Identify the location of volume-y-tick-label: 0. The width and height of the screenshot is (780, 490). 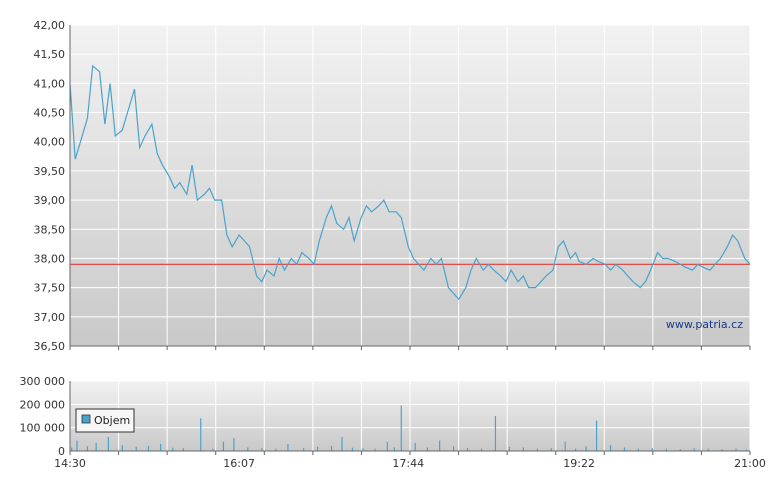
(61, 451).